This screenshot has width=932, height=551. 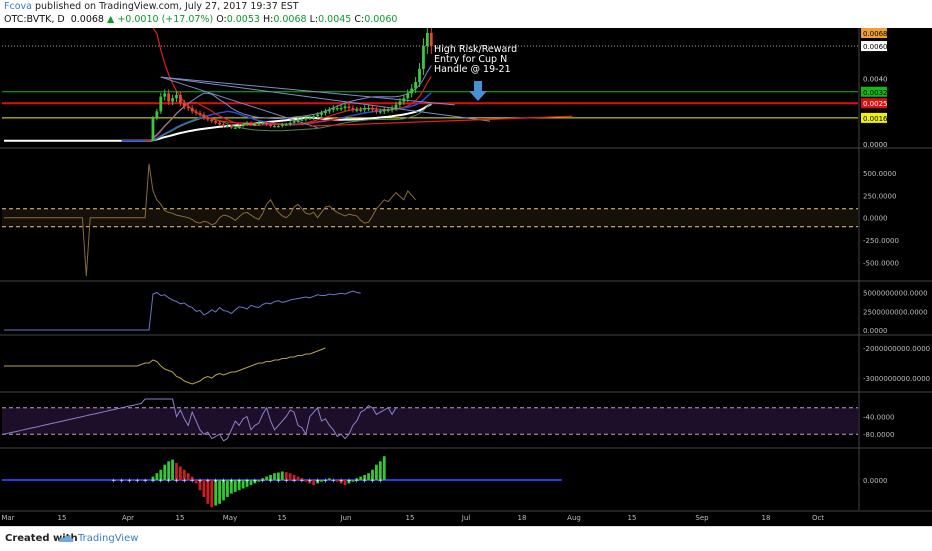 I want to click on x-tick-label: Jun, so click(x=346, y=518).